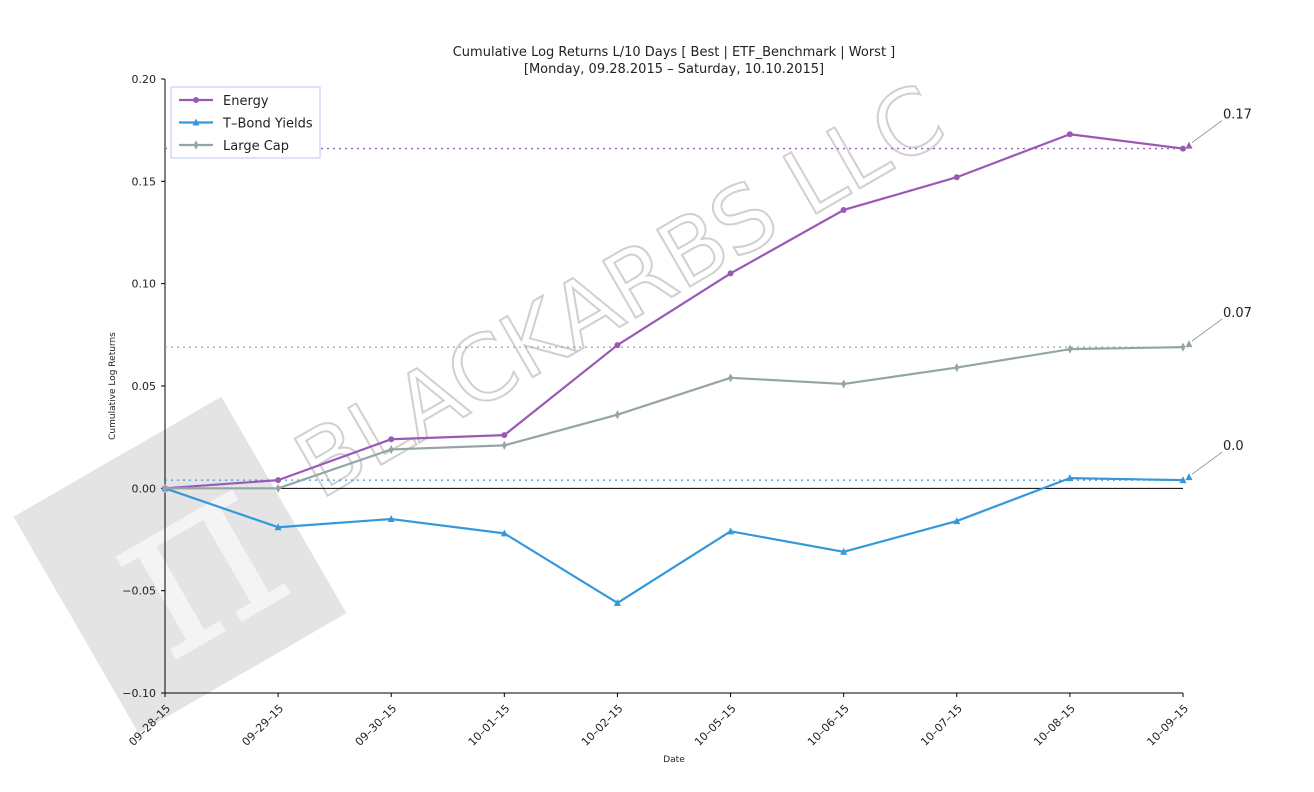 This screenshot has height=792, width=1314. I want to click on y-tick-label: −0.05, so click(139, 591).